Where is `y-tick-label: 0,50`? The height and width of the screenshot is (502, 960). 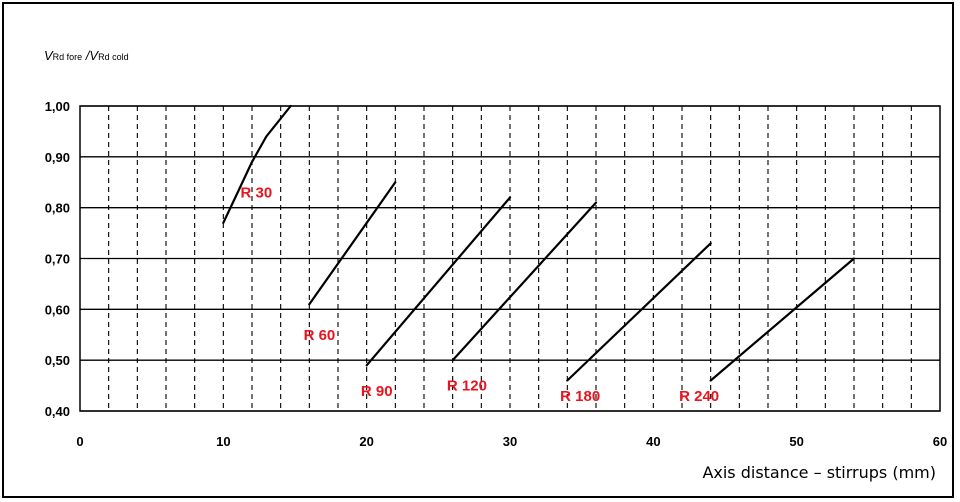 y-tick-label: 0,50 is located at coordinates (57, 360).